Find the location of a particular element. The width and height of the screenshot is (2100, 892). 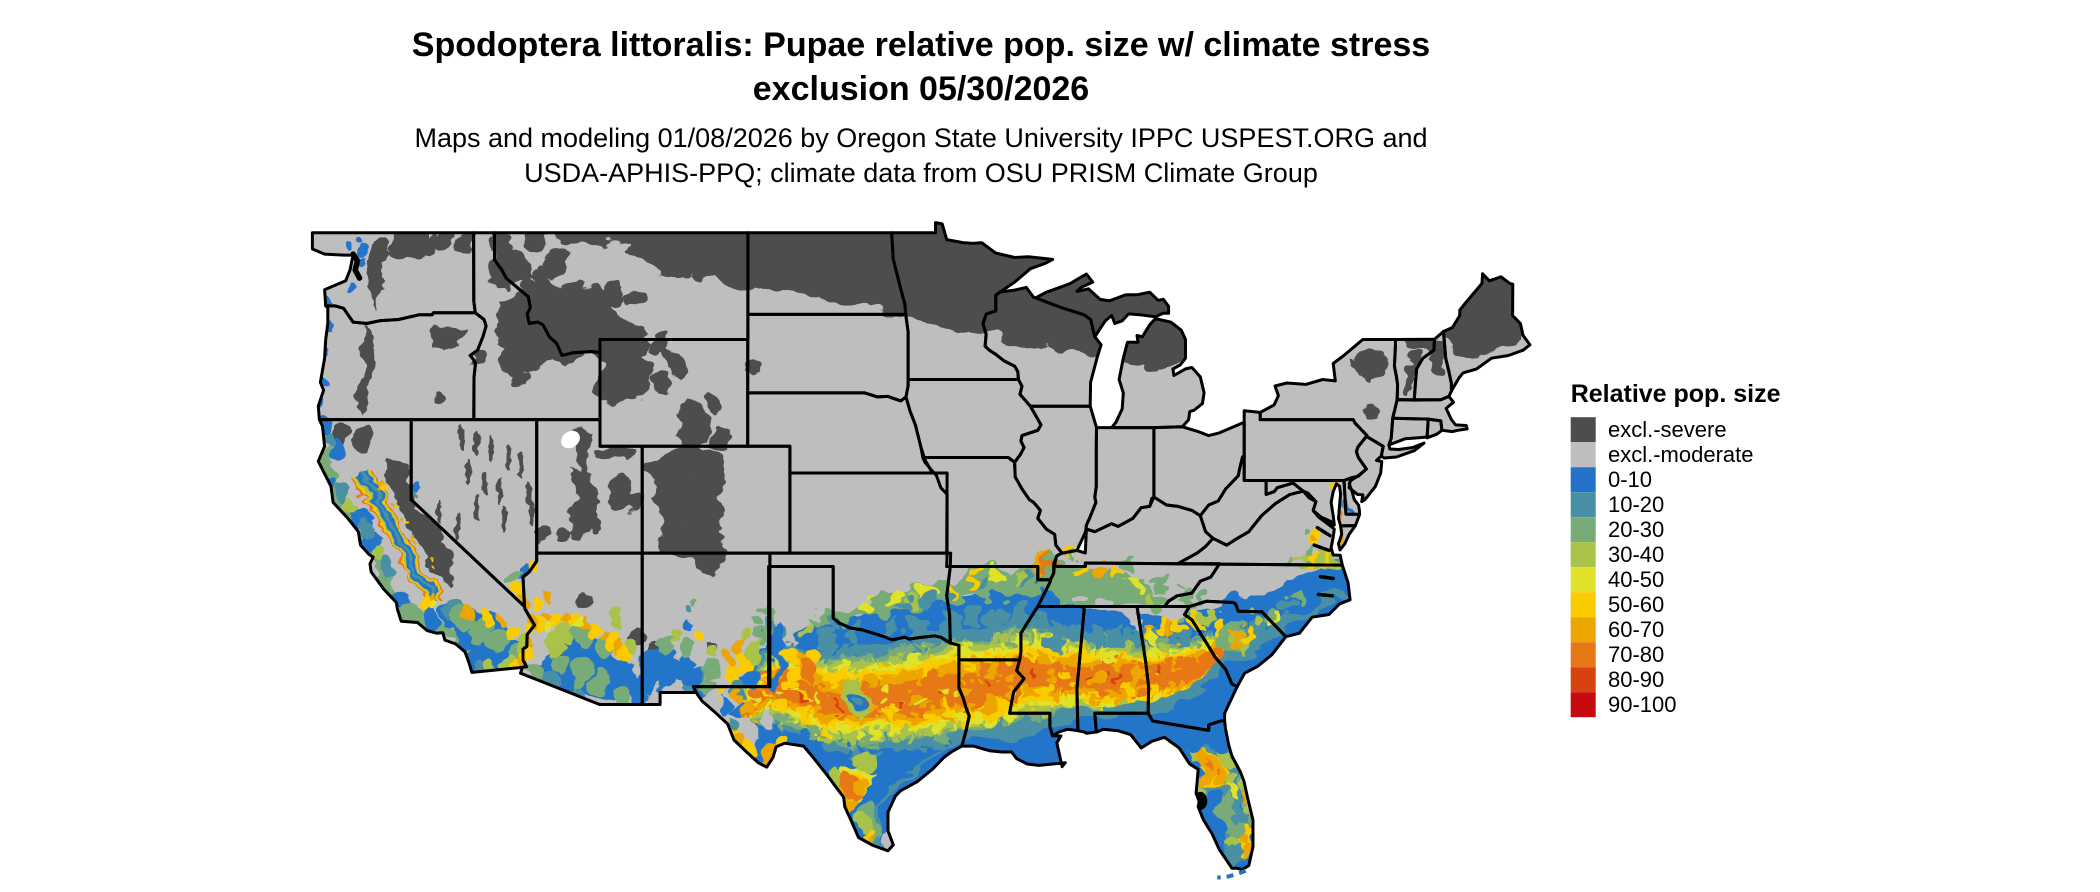

svg-text: 90-100 is located at coordinates (1642, 704).